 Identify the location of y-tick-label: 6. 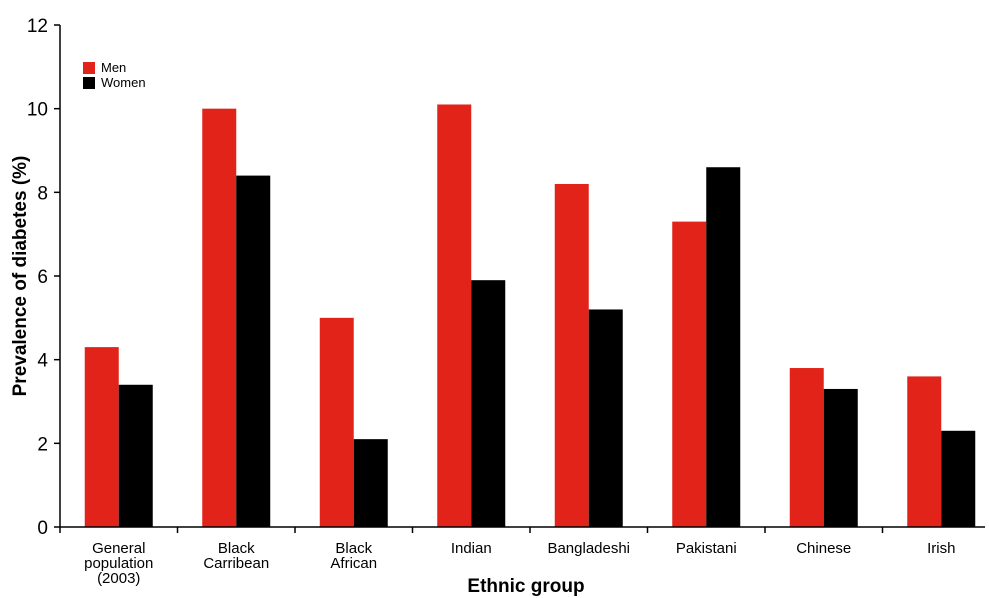
(42, 277).